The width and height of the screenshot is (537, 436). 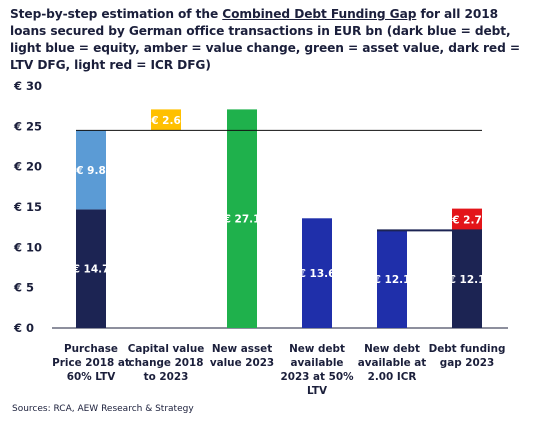 I want to click on x-tick-label: Debt funding, so click(x=467, y=349).